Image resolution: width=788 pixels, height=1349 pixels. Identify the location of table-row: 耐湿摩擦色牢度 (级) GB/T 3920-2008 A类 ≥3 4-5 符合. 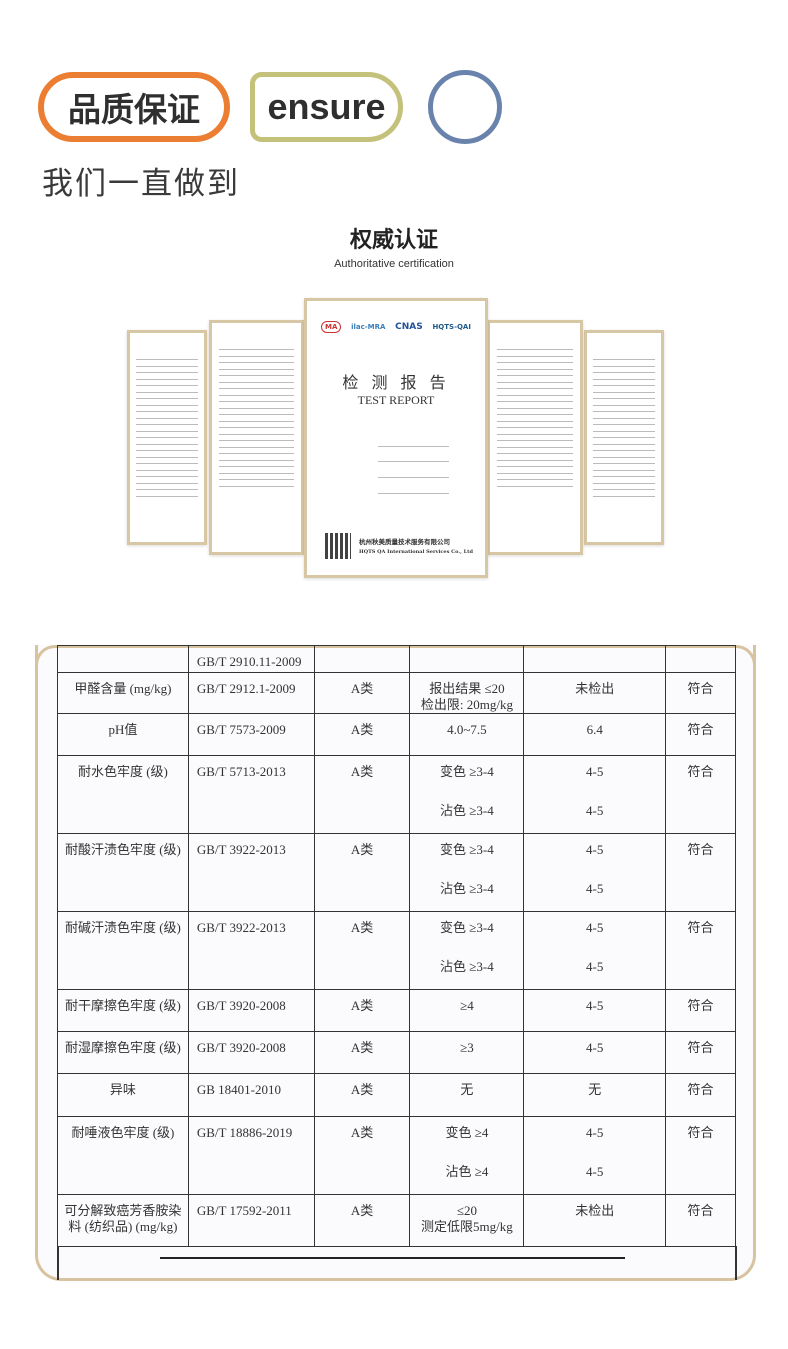
(396, 1052).